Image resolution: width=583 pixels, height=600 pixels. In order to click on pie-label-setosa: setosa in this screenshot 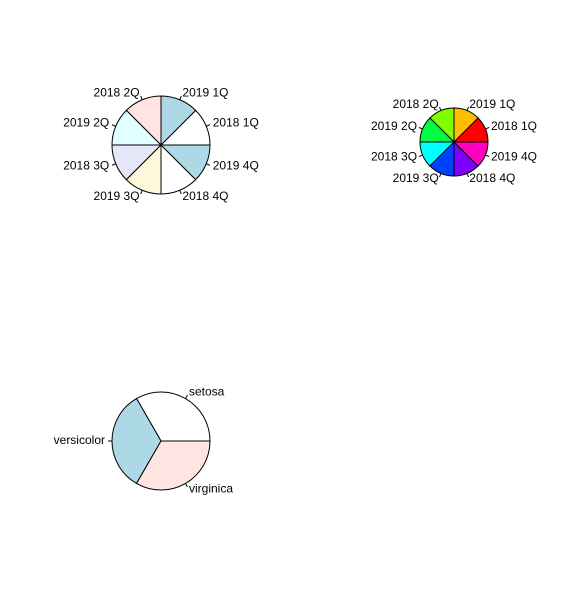, I will do `click(207, 392)`.